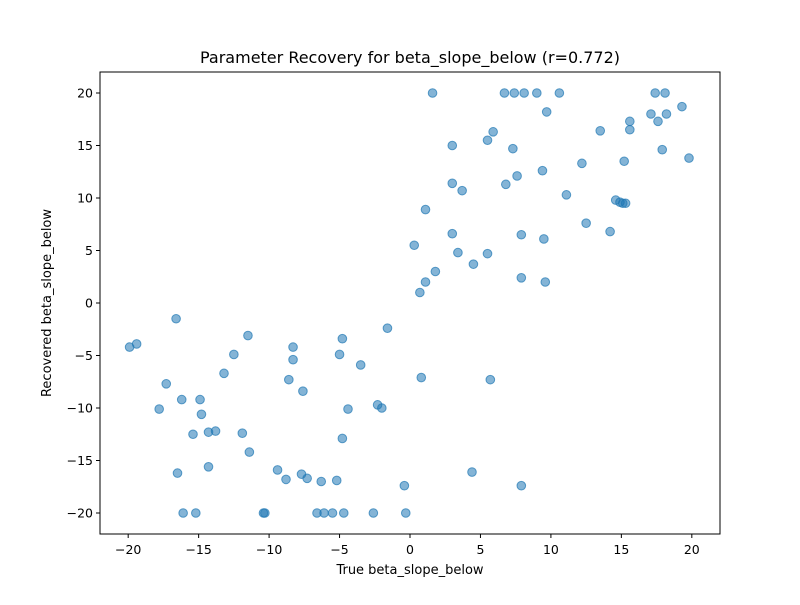 This screenshot has height=605, width=800. Describe the element at coordinates (85, 198) in the screenshot. I see `y-tick-label: 10` at that location.